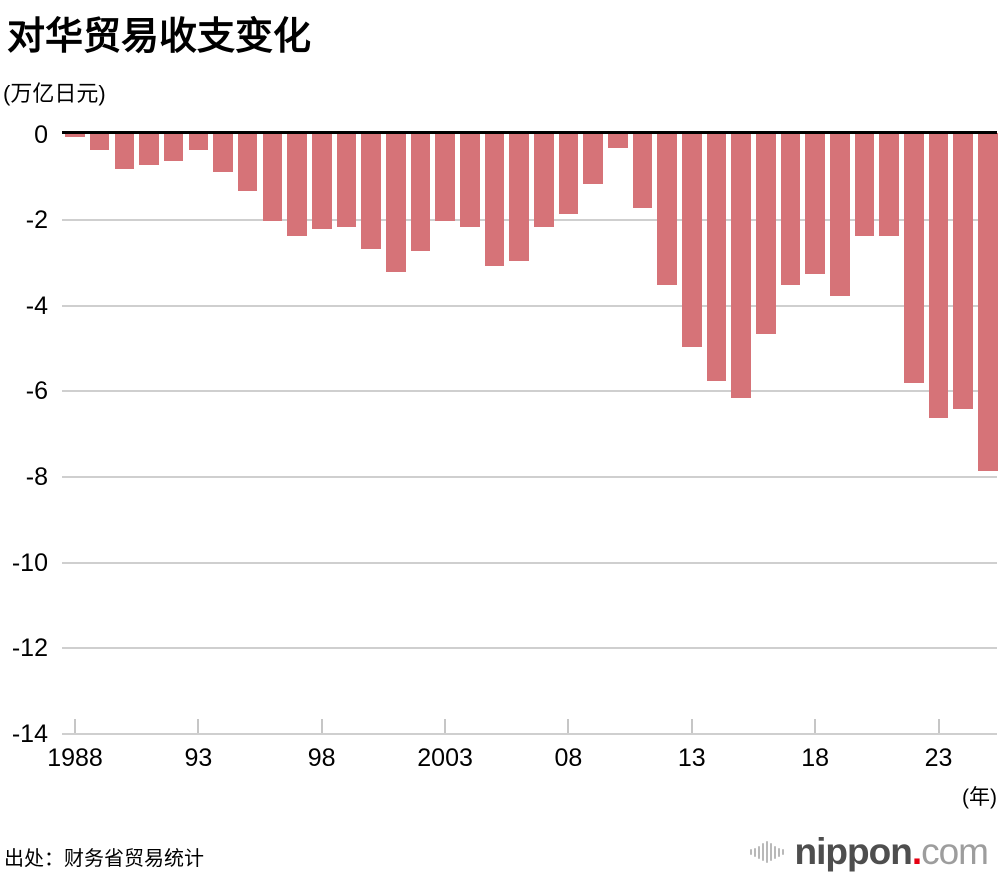 This screenshot has height=880, width=1000. I want to click on bar-2022, so click(914, 258).